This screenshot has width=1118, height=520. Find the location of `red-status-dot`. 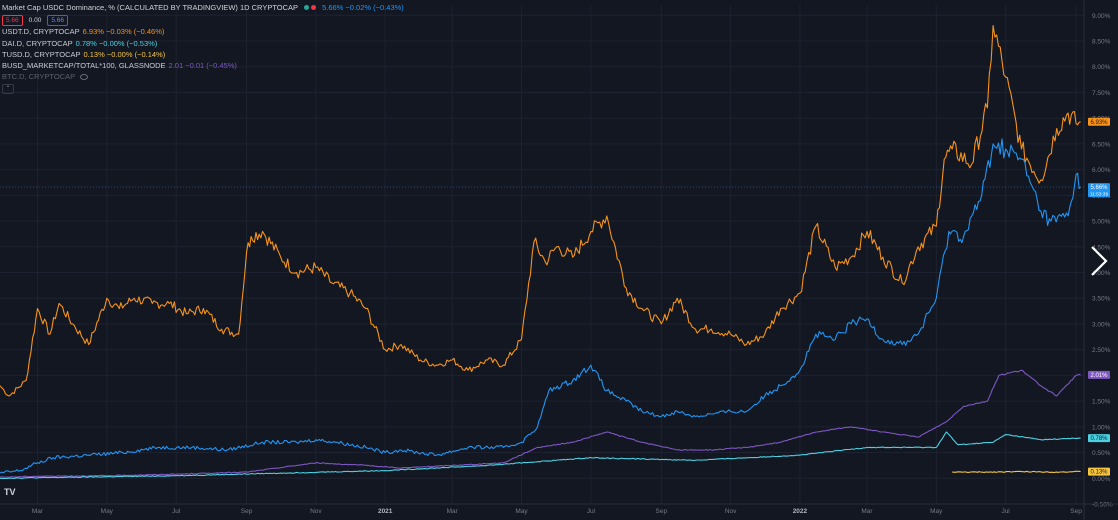

red-status-dot is located at coordinates (314, 8).